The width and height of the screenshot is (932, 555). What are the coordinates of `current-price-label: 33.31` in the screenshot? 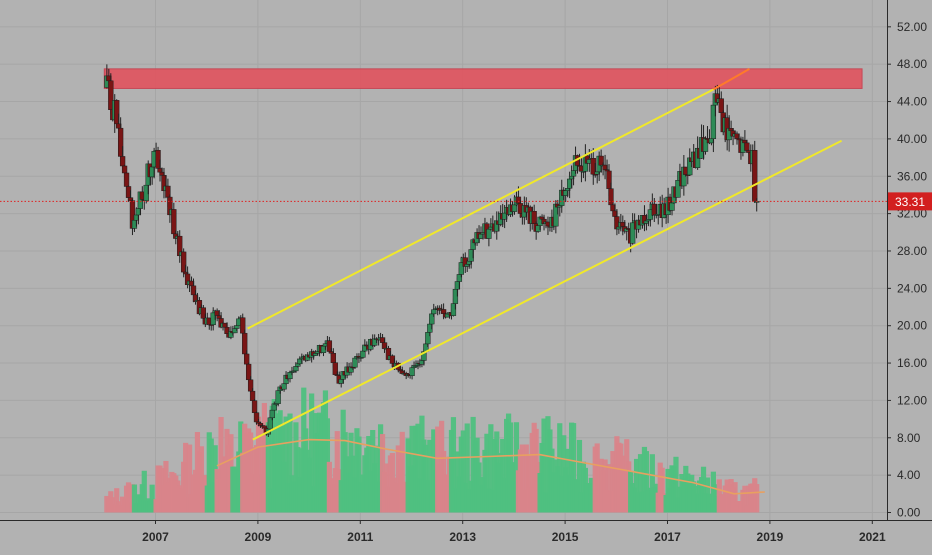 It's located at (910, 202).